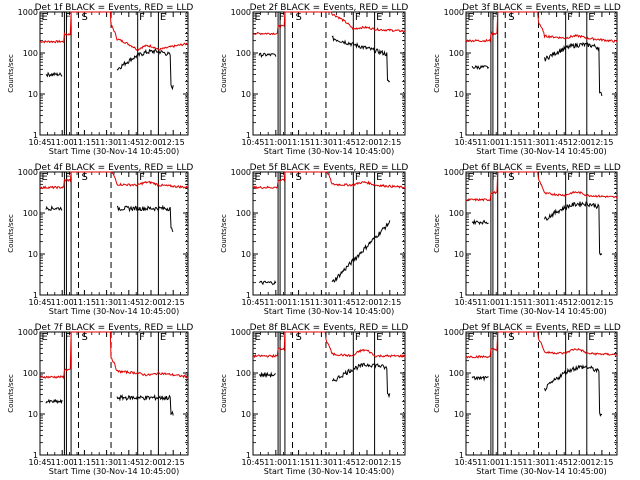  What do you see at coordinates (329, 233) in the screenshot?
I see `plot-frame` at bounding box center [329, 233].